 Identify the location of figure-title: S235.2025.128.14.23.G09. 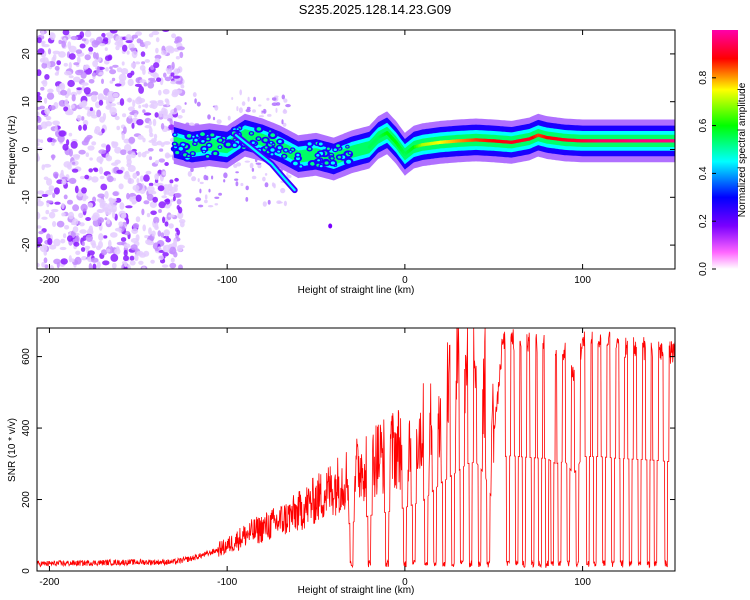
(375, 9).